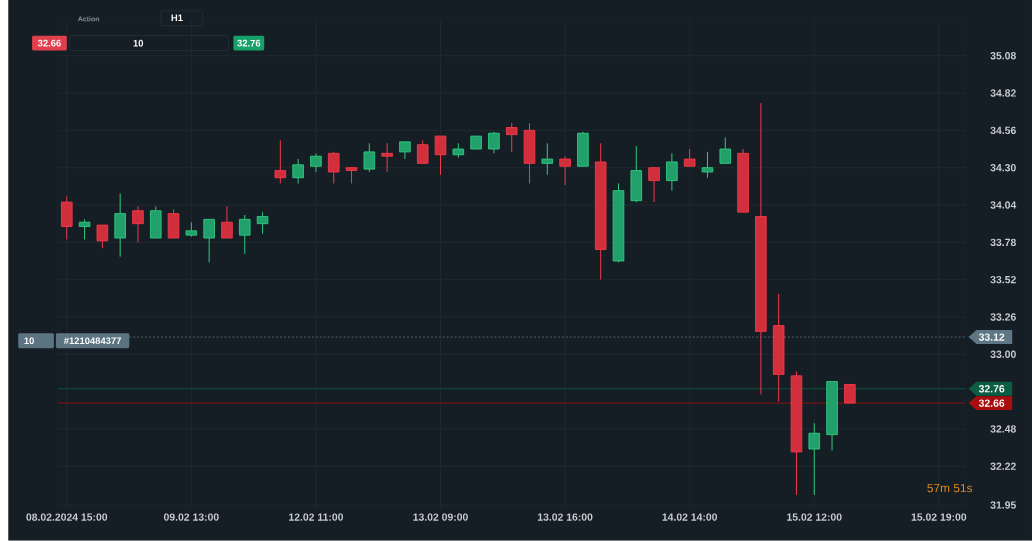 Image resolution: width=1032 pixels, height=541 pixels. What do you see at coordinates (49, 43) in the screenshot?
I see `annotation: 32.66` at bounding box center [49, 43].